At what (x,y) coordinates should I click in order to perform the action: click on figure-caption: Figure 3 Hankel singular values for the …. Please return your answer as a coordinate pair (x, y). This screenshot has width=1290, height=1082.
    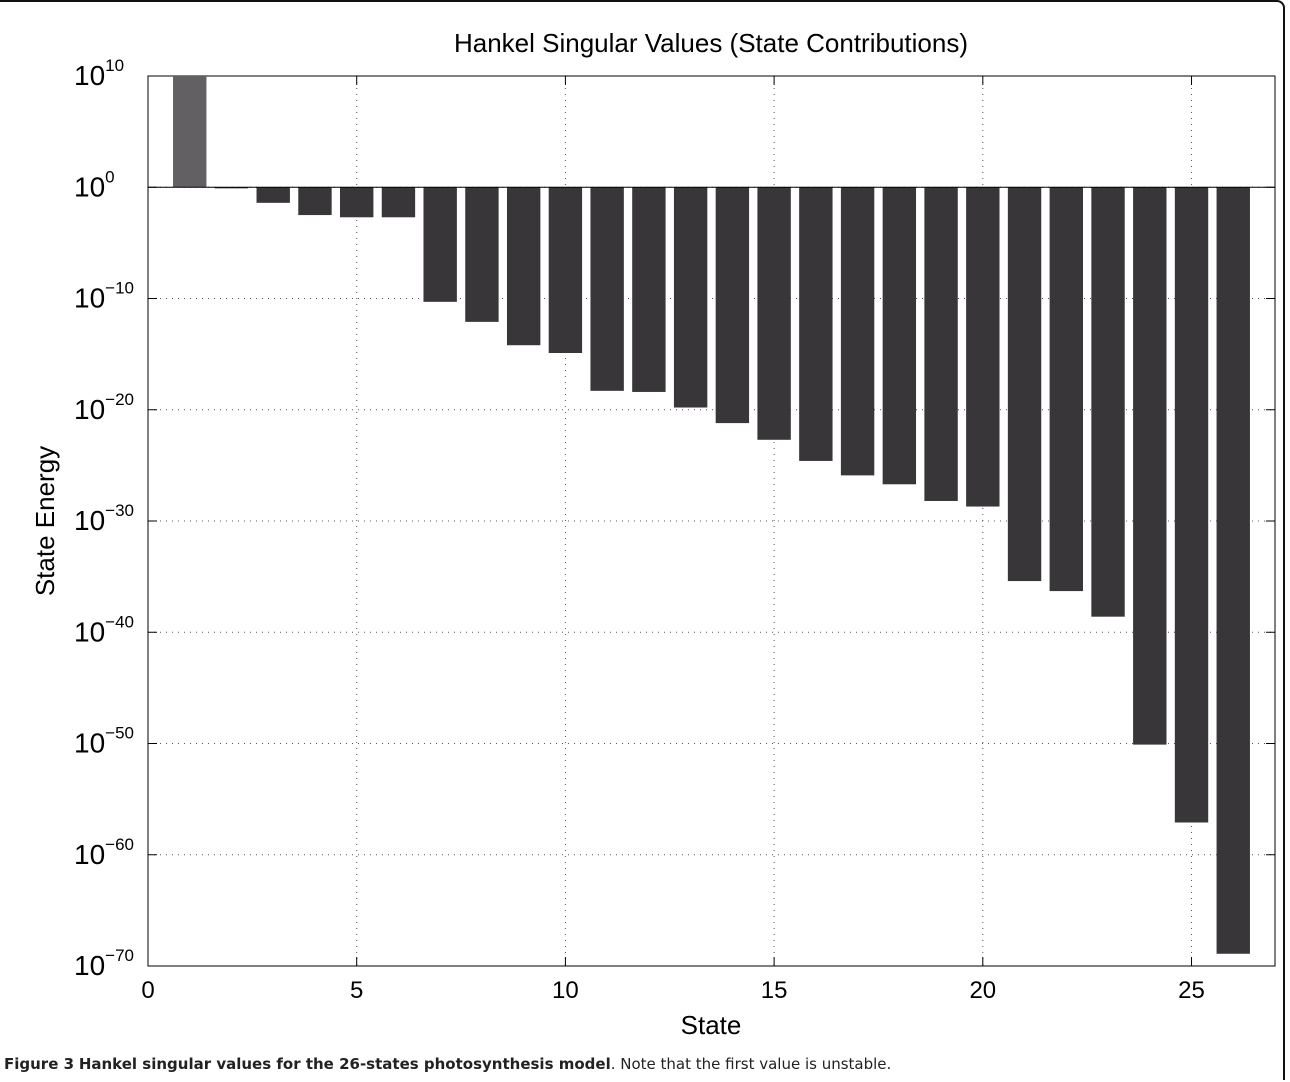
    Looking at the image, I should click on (447, 1064).